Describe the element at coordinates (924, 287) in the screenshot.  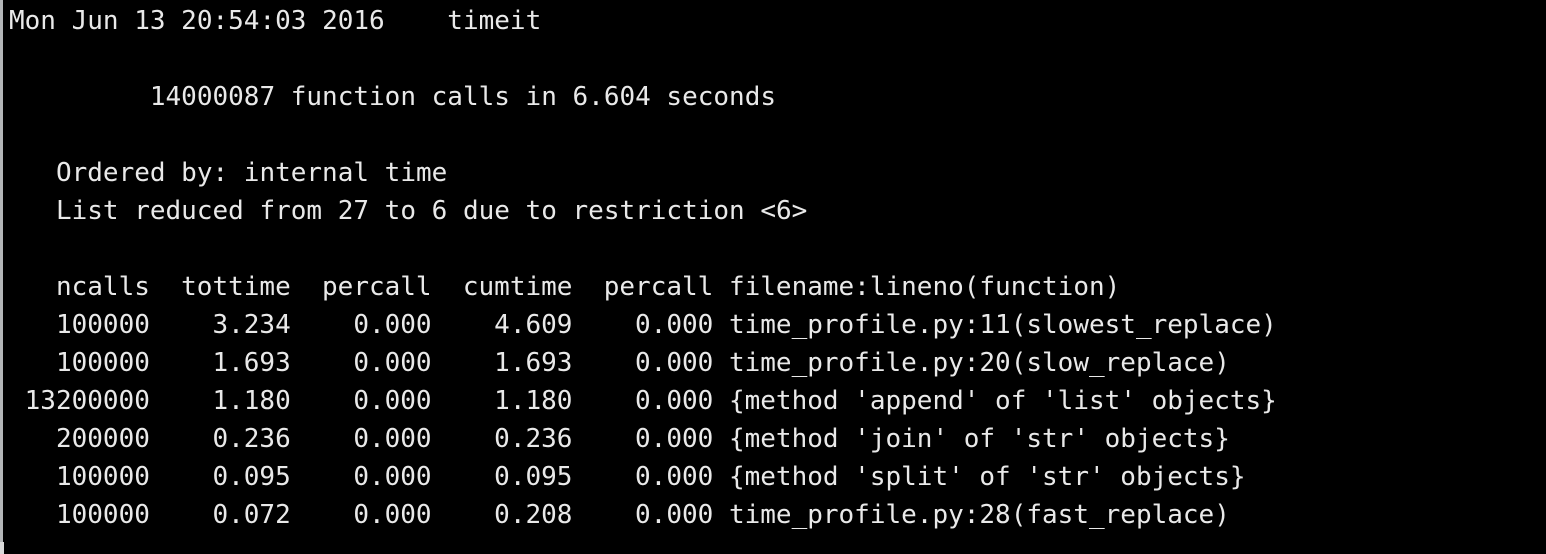
I see `header-filename: filename:lineno(function)` at that location.